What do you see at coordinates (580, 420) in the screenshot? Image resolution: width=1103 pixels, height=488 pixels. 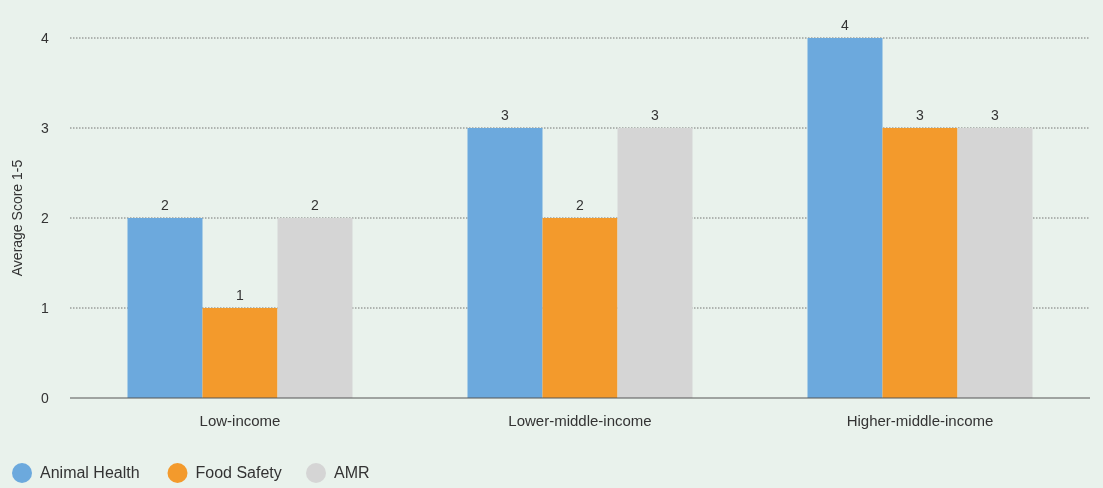 I see `x-tick-label: Lower-middle-income` at bounding box center [580, 420].